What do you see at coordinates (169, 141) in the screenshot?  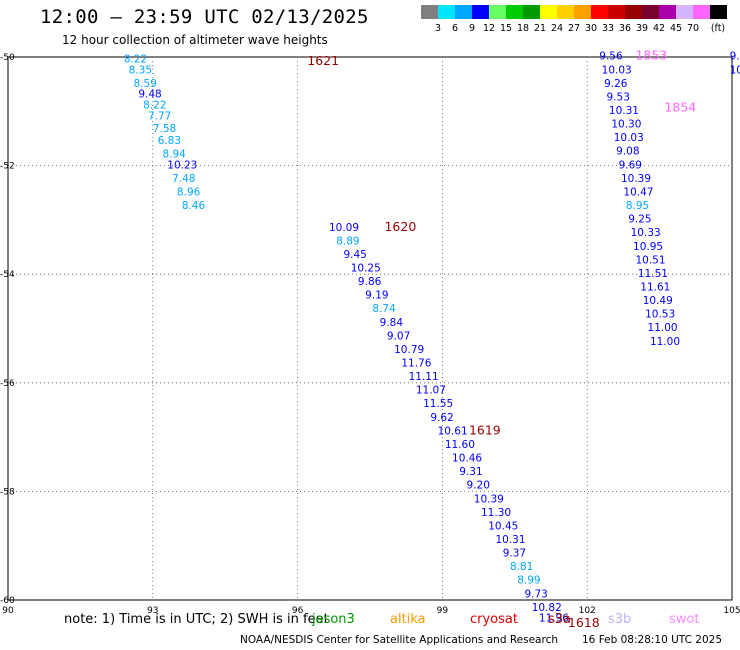 I see `wave-height-point: 6.83` at bounding box center [169, 141].